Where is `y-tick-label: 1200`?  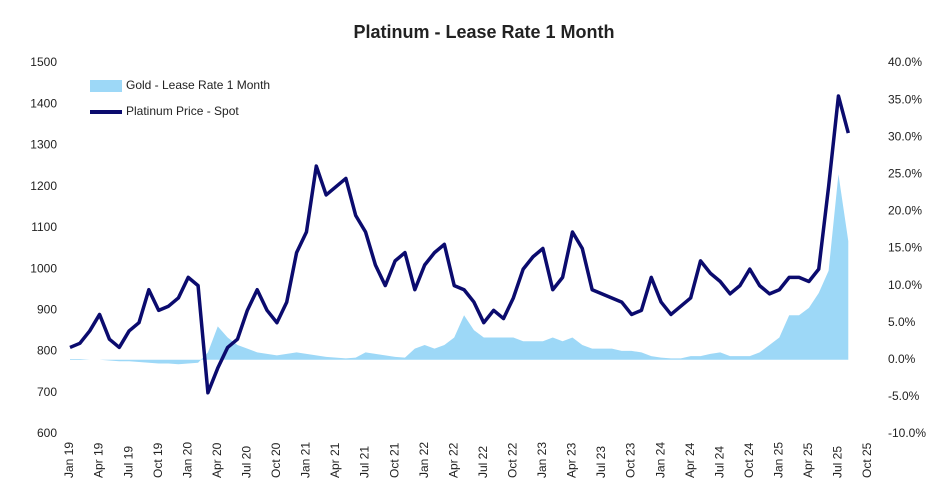
y-tick-label: 1200 is located at coordinates (43, 186).